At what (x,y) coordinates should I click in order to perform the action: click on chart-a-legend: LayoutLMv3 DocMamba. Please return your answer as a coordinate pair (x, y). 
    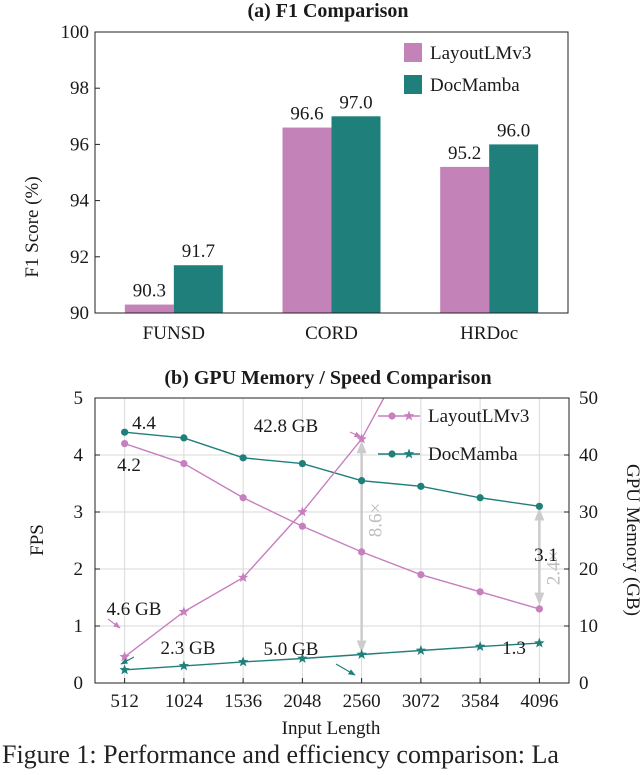
    Looking at the image, I should click on (467, 69).